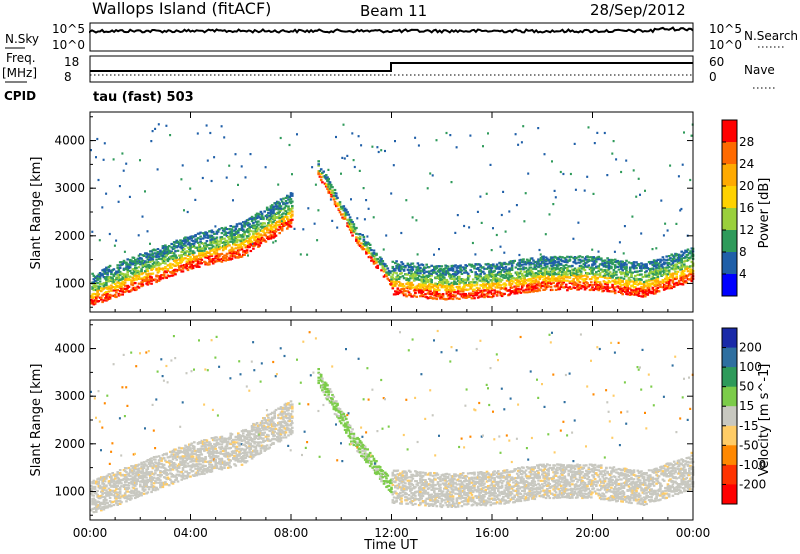 Image resolution: width=800 pixels, height=554 pixels. What do you see at coordinates (143, 97) in the screenshot?
I see `cpid-value: tau (fast) 503` at bounding box center [143, 97].